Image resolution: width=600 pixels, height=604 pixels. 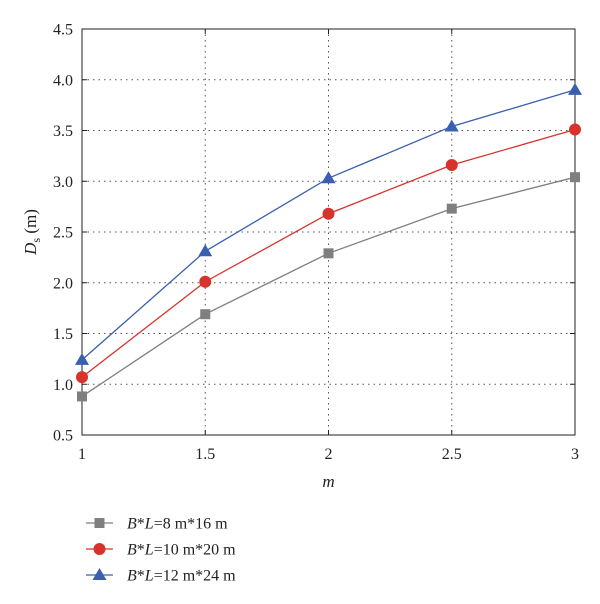 What do you see at coordinates (30, 221) in the screenshot?
I see `y-axis-title-unit: (m)` at bounding box center [30, 221].